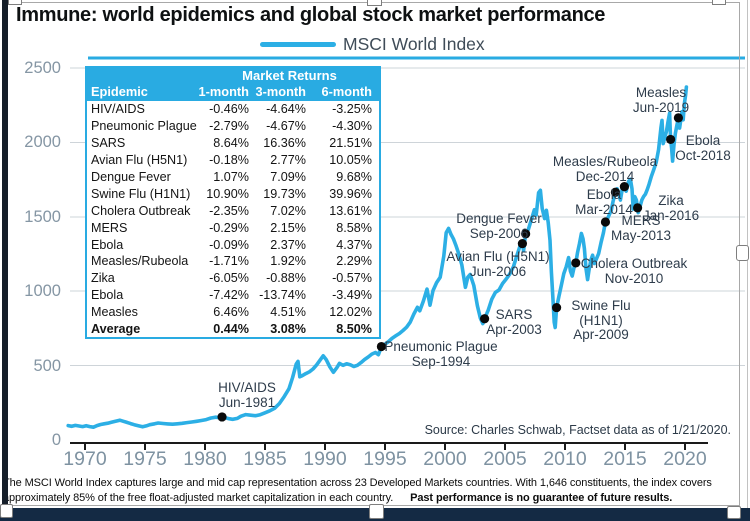 Image resolution: width=750 pixels, height=521 pixels. Describe the element at coordinates (671, 215) in the screenshot. I see `annotation-line: Jan-2016` at that location.